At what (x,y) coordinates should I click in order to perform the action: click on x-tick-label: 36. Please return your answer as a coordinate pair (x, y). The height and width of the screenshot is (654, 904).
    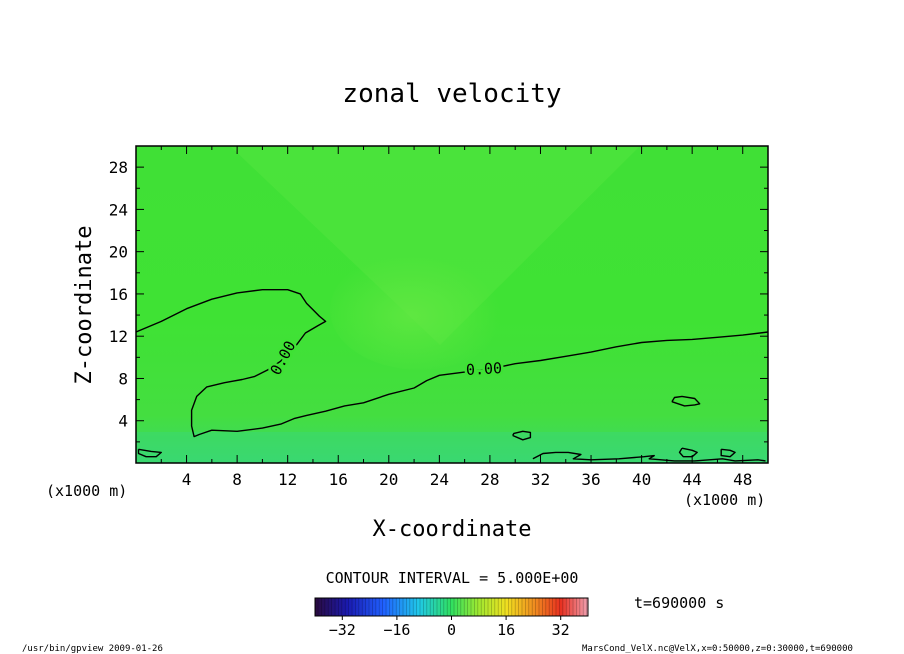
    Looking at the image, I should click on (590, 479).